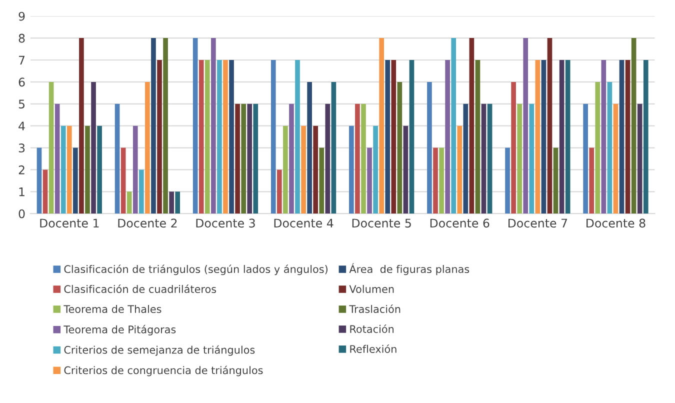  I want to click on legend-label: Clasificación de cuadriláteros, so click(140, 289).